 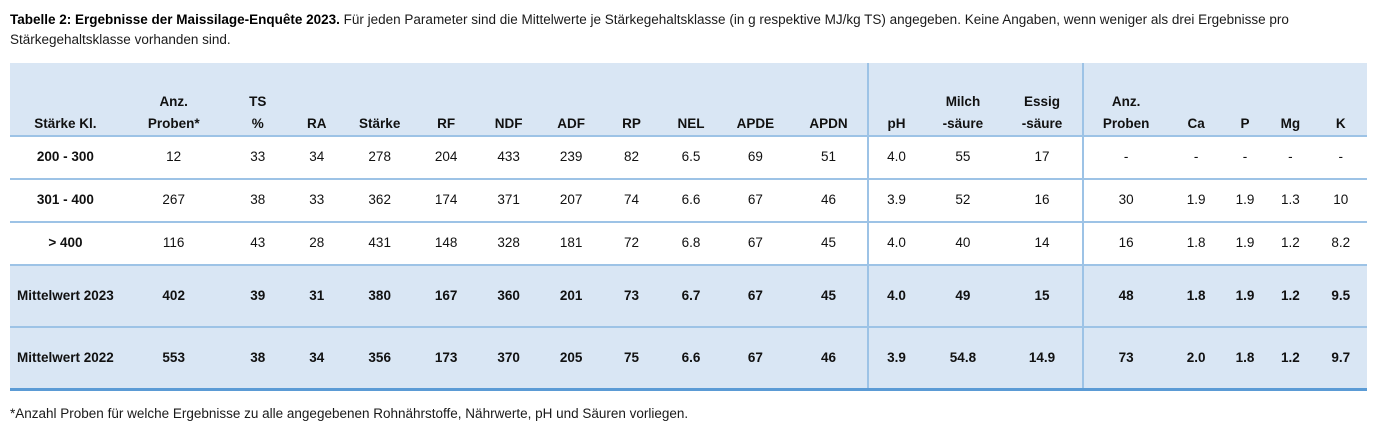 What do you see at coordinates (258, 242) in the screenshot?
I see `cell: 43` at bounding box center [258, 242].